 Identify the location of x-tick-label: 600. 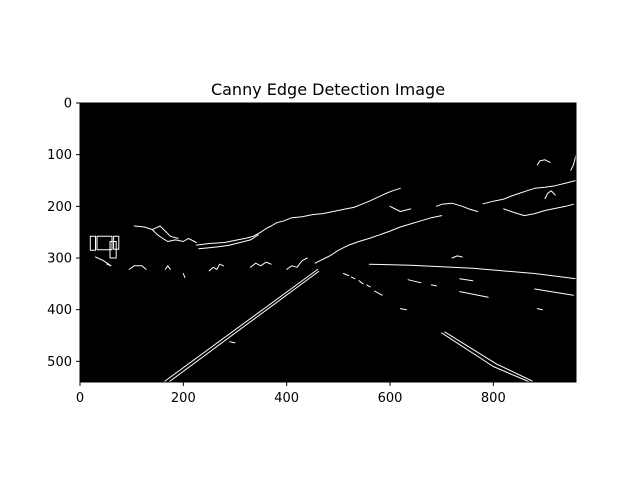
(390, 398).